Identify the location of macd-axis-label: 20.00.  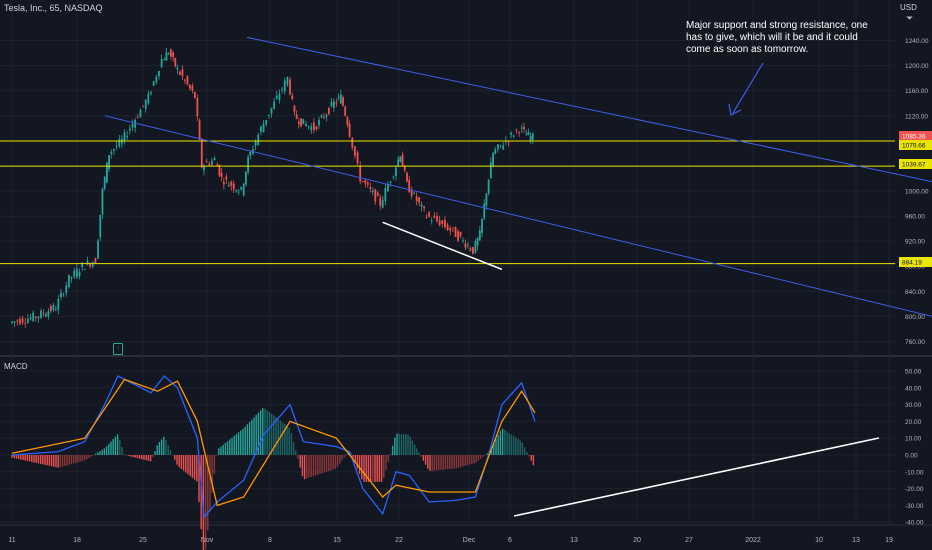
(913, 422).